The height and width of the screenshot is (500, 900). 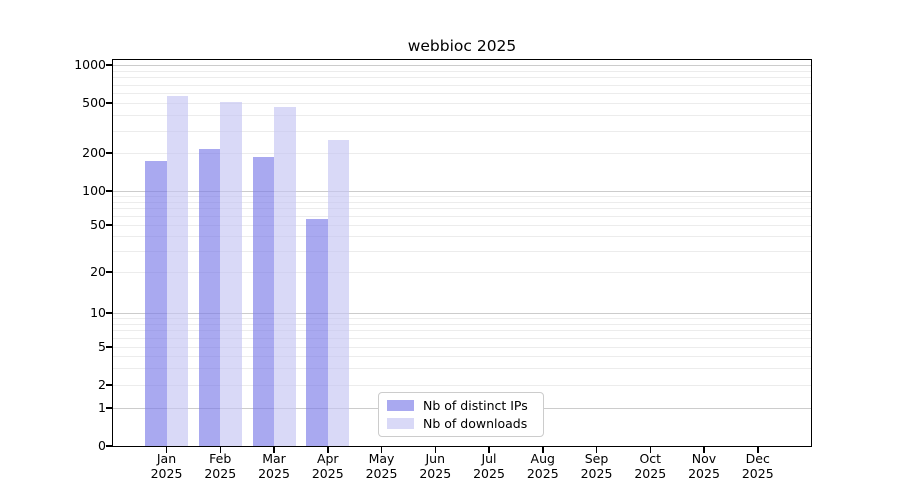 I want to click on legend-item-downloads: Nb of downloads, so click(x=462, y=423).